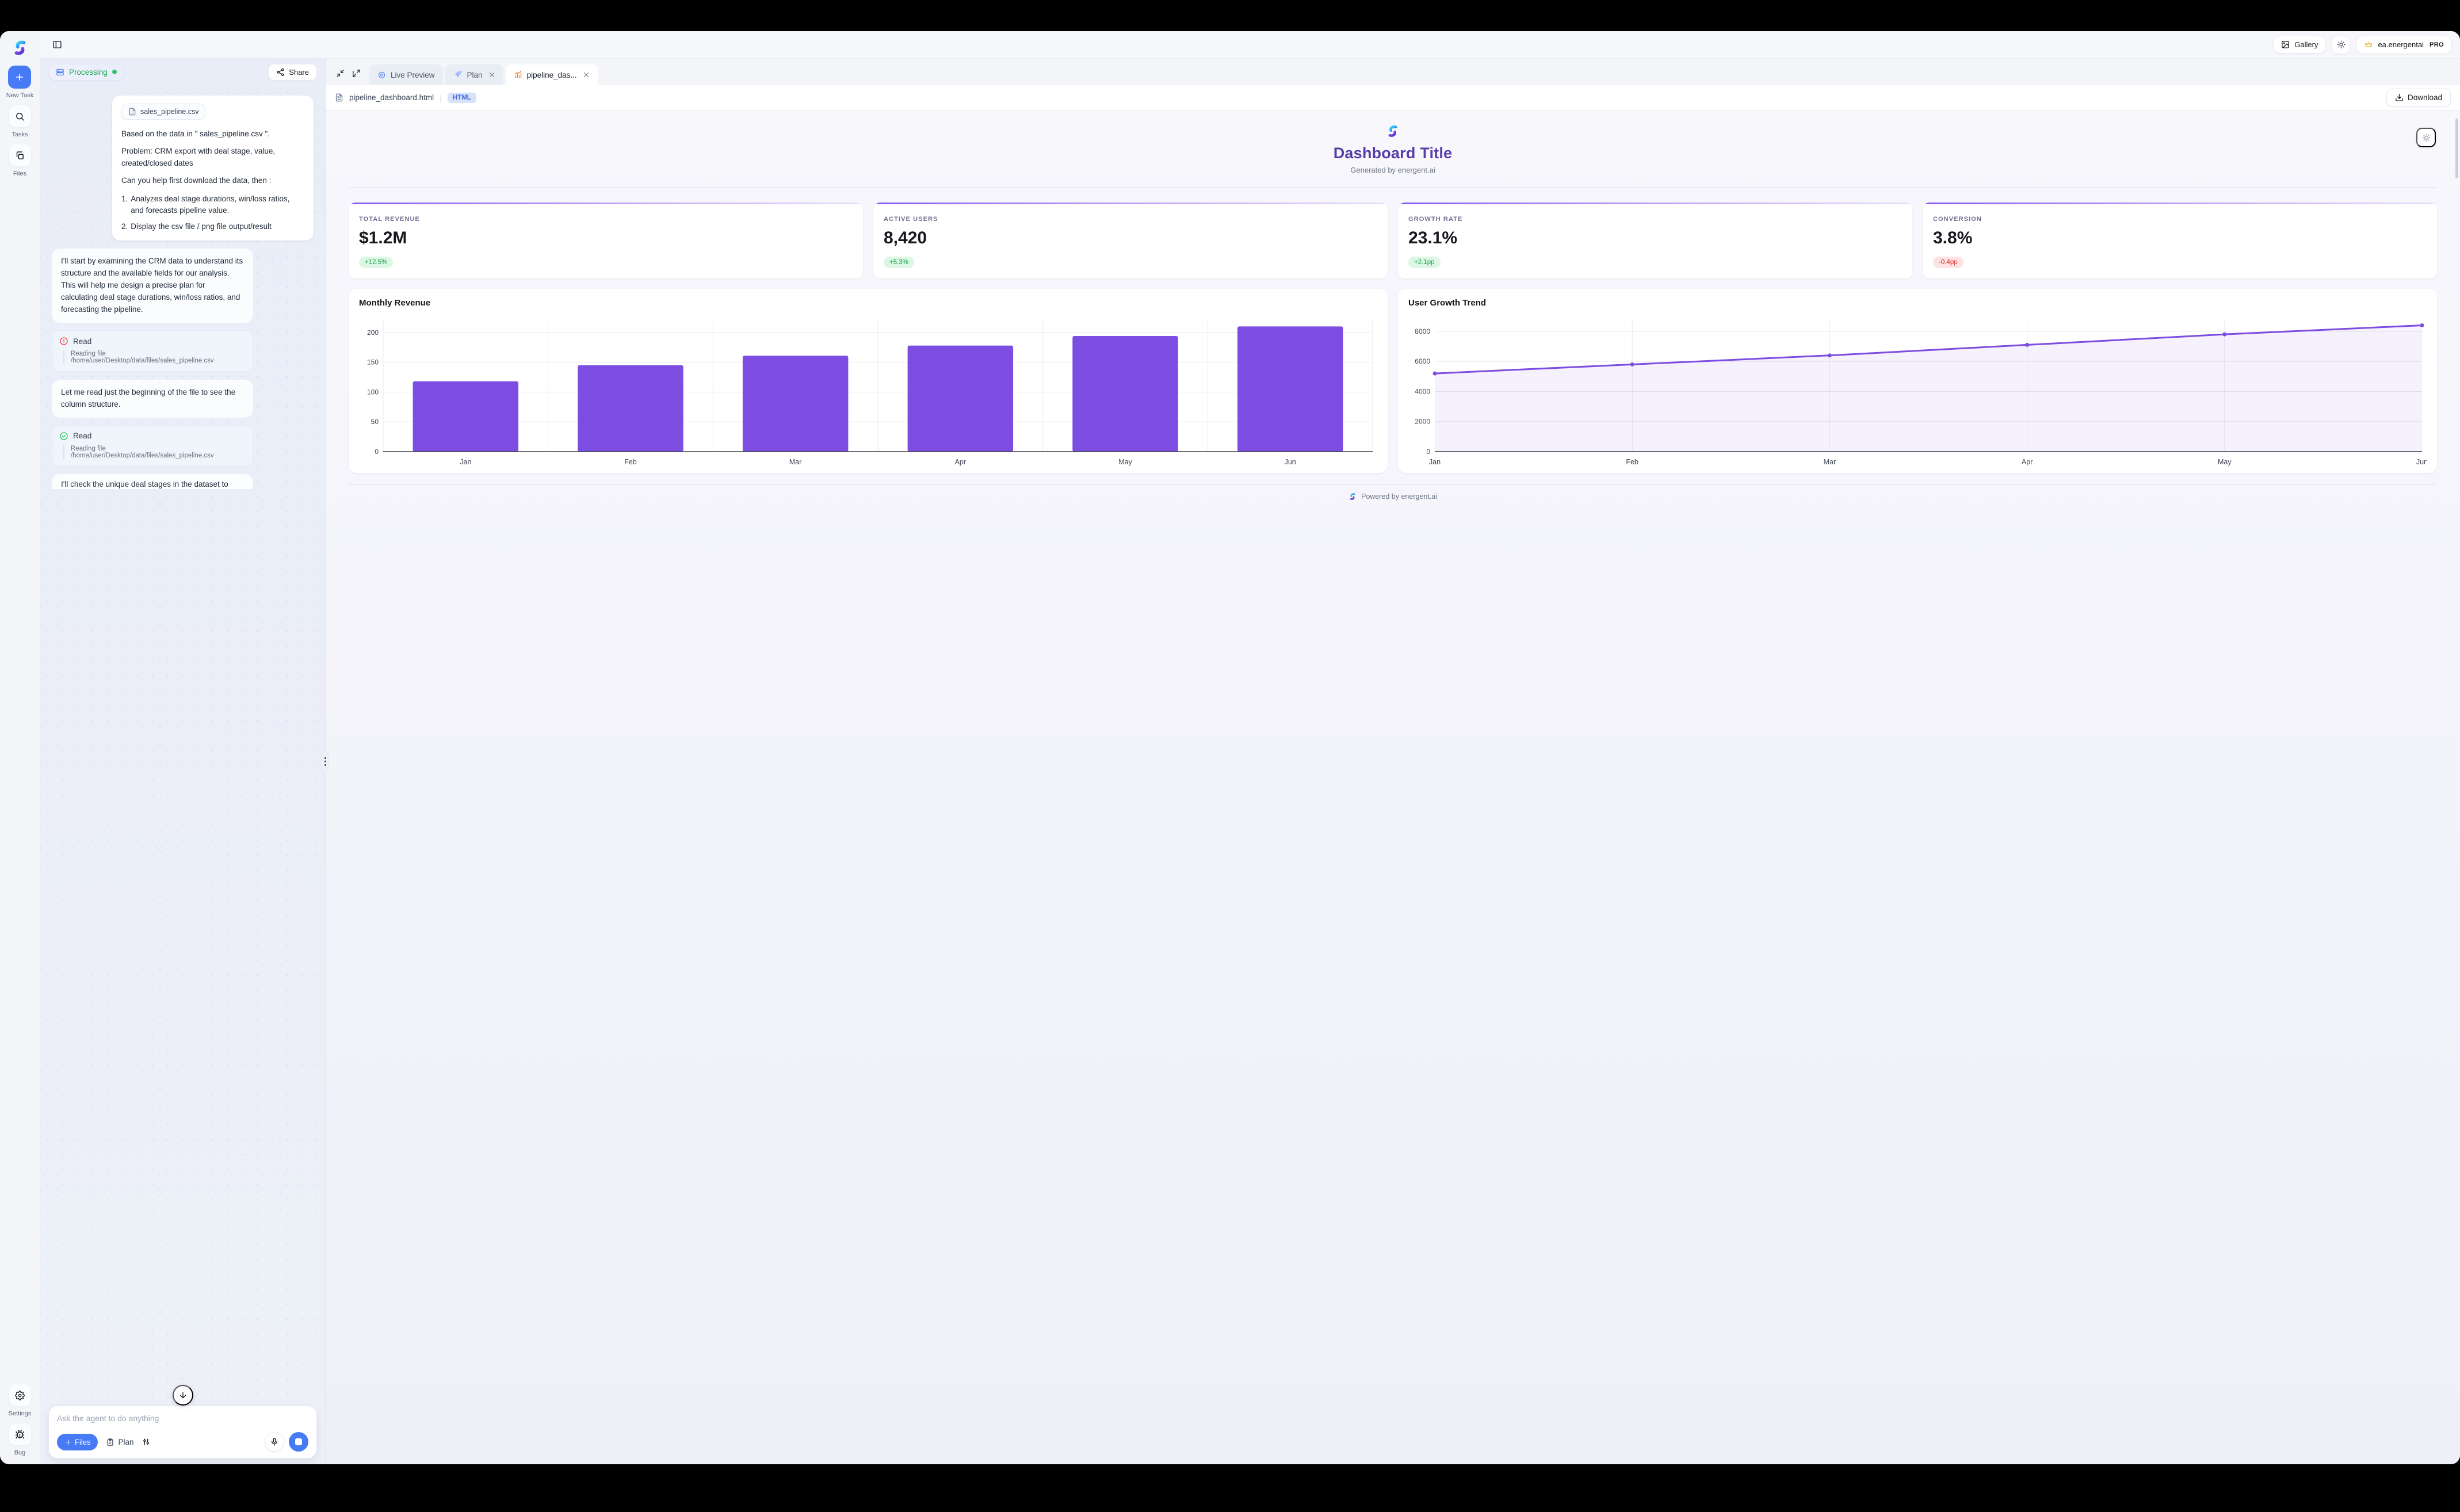 The width and height of the screenshot is (2460, 1512). I want to click on scroll-to-bottom-button, so click(182, 1395).